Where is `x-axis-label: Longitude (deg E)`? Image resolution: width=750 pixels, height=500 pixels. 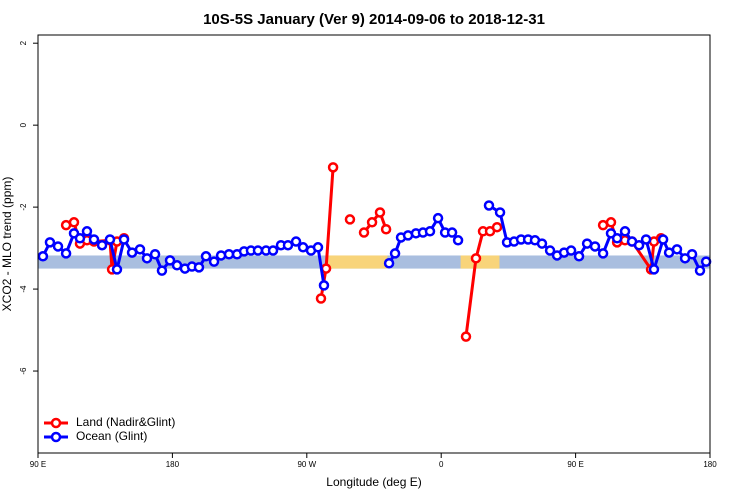 x-axis-label: Longitude (deg E) is located at coordinates (373, 482).